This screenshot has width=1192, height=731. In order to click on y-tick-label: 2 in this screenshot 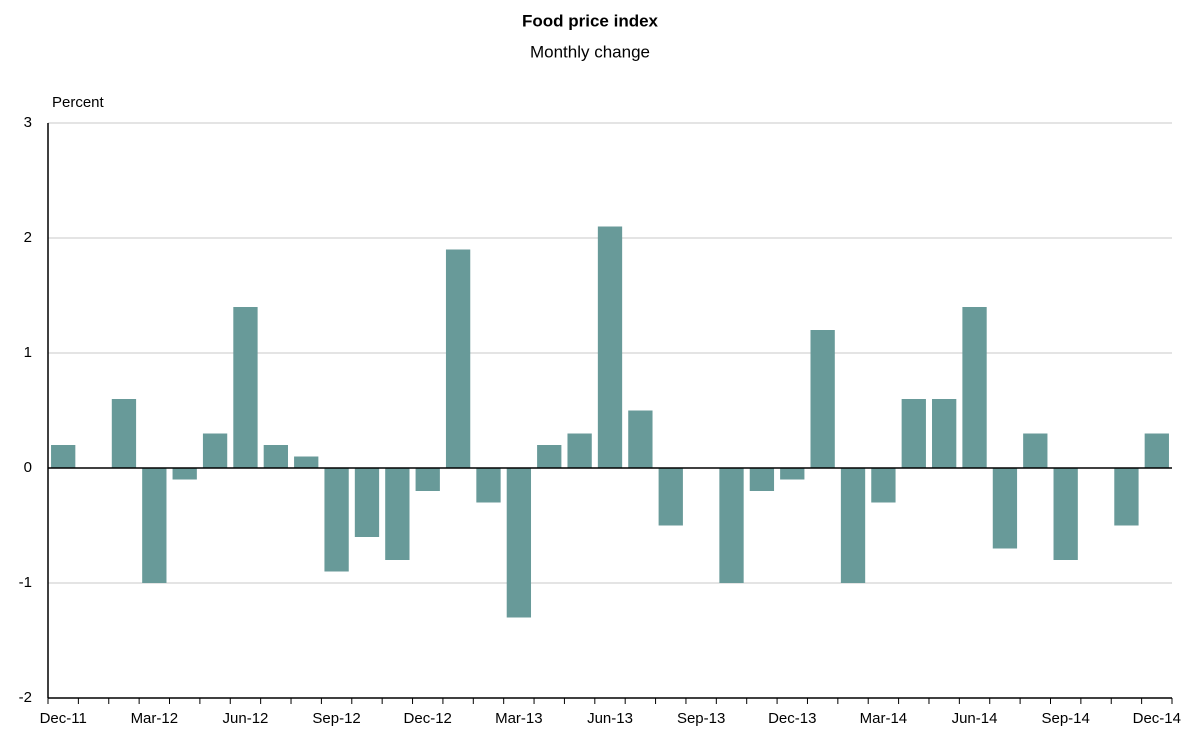, I will do `click(28, 237)`.